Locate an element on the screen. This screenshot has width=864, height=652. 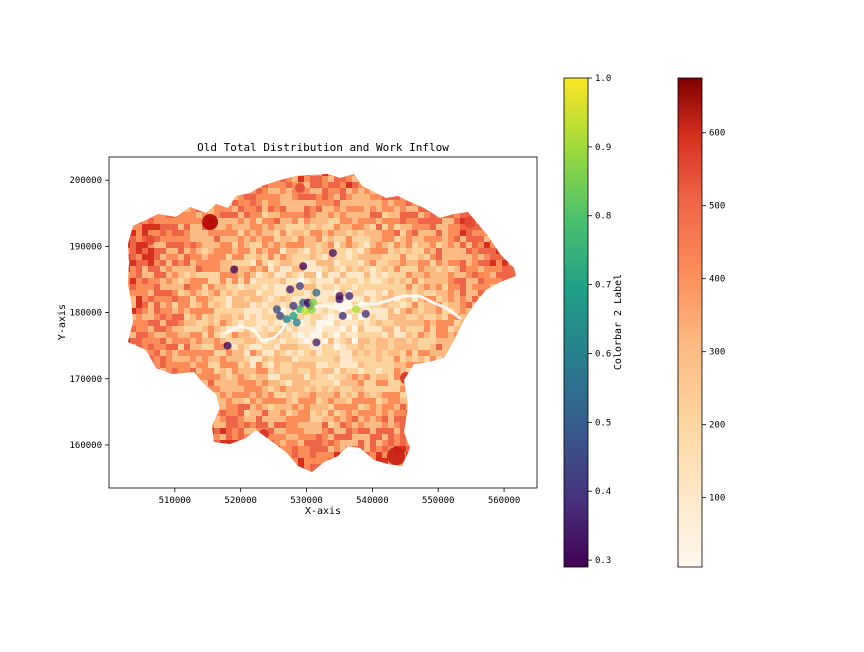
x-tick-label: 540000 is located at coordinates (372, 501).